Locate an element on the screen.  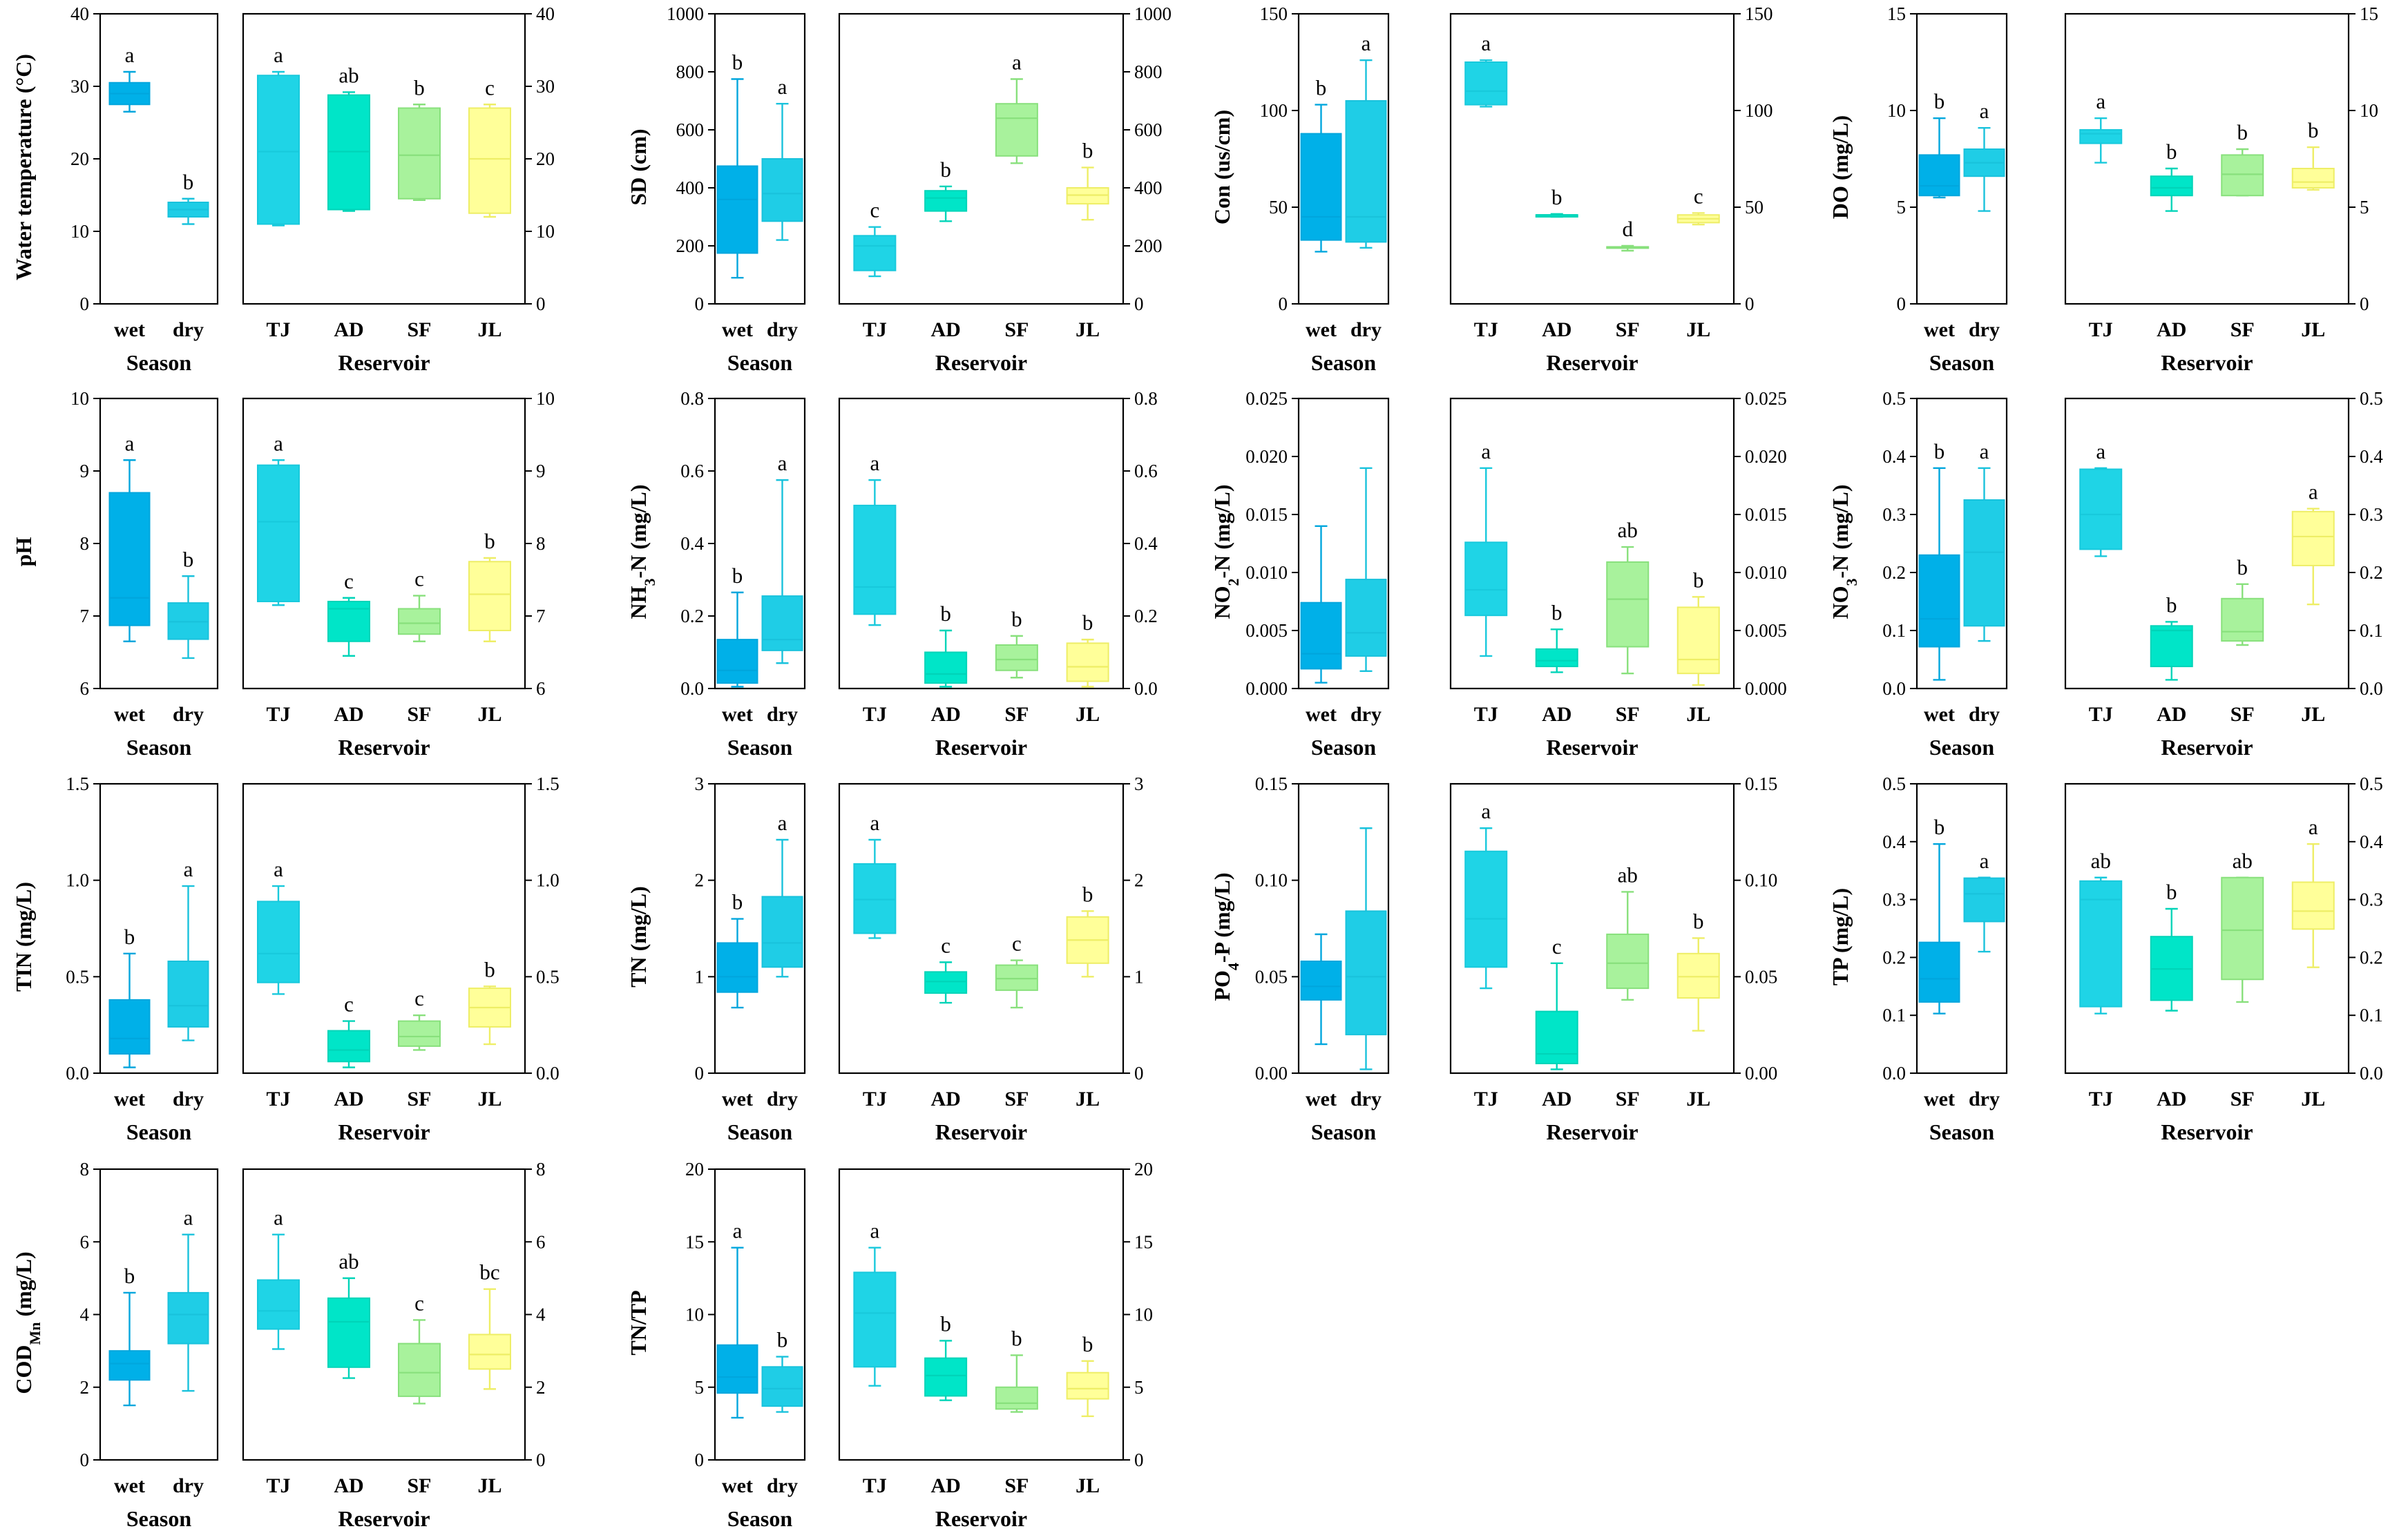
box-SF: d SF is located at coordinates (1628, 279).